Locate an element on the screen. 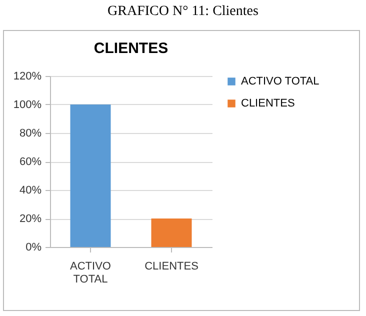 This screenshot has height=316, width=366. y-tick-label: 0% is located at coordinates (34, 248).